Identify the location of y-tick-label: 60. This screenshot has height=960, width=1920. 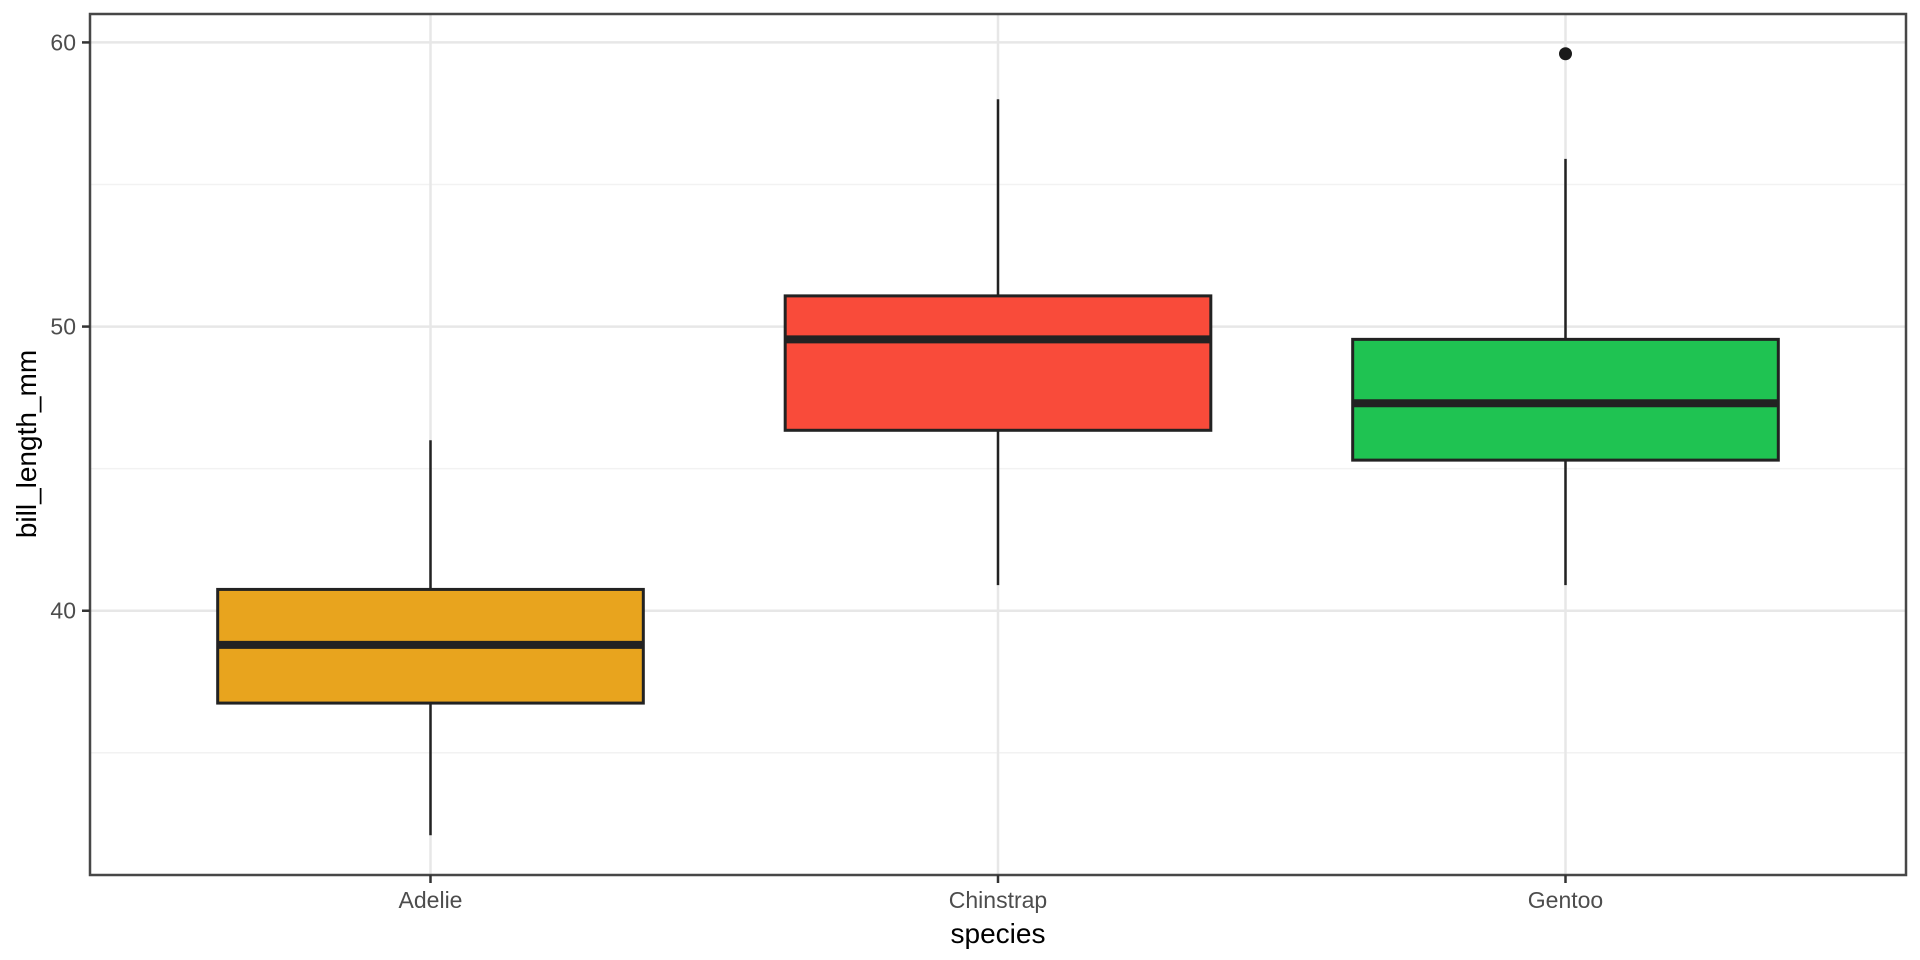
(63, 42).